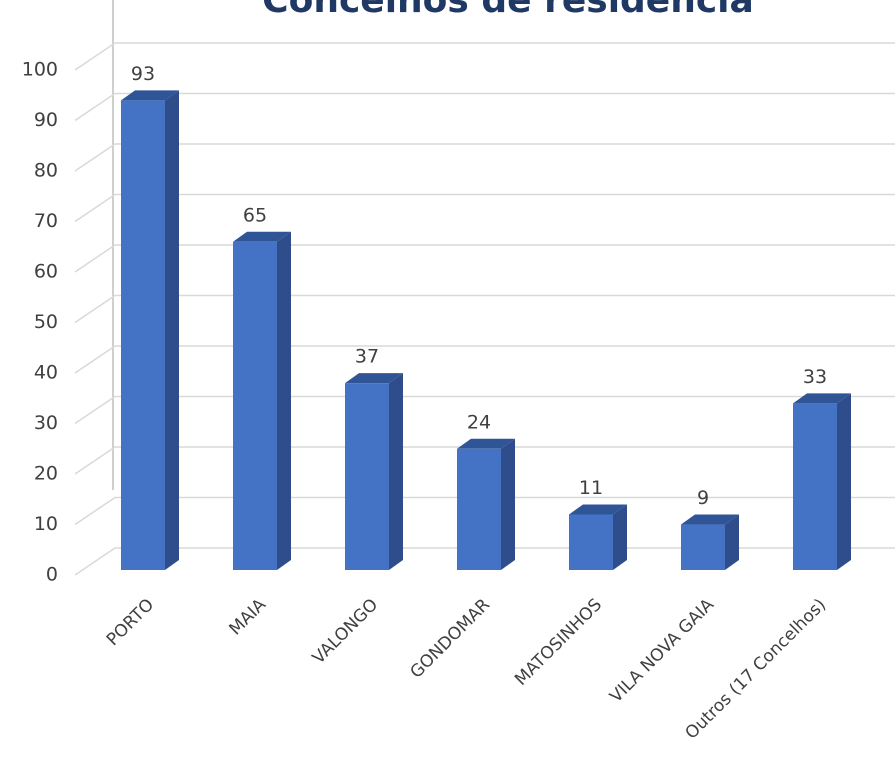  What do you see at coordinates (143, 74) in the screenshot?
I see `data-label: 93` at bounding box center [143, 74].